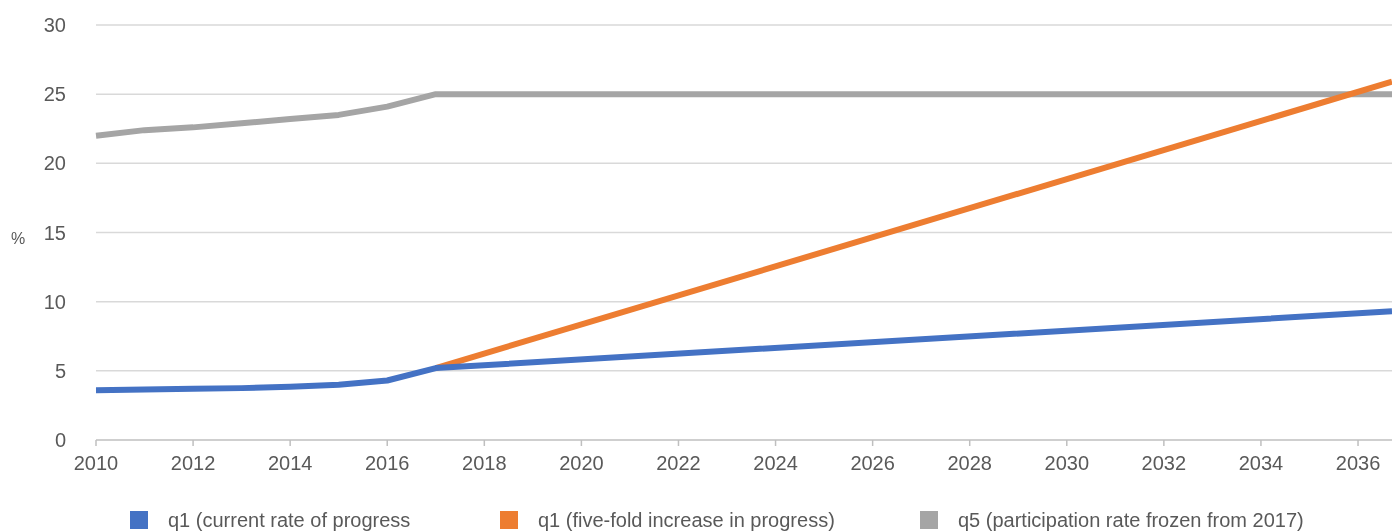 This screenshot has height=531, width=1392. What do you see at coordinates (775, 463) in the screenshot?
I see `x-tick-label: 2024` at bounding box center [775, 463].